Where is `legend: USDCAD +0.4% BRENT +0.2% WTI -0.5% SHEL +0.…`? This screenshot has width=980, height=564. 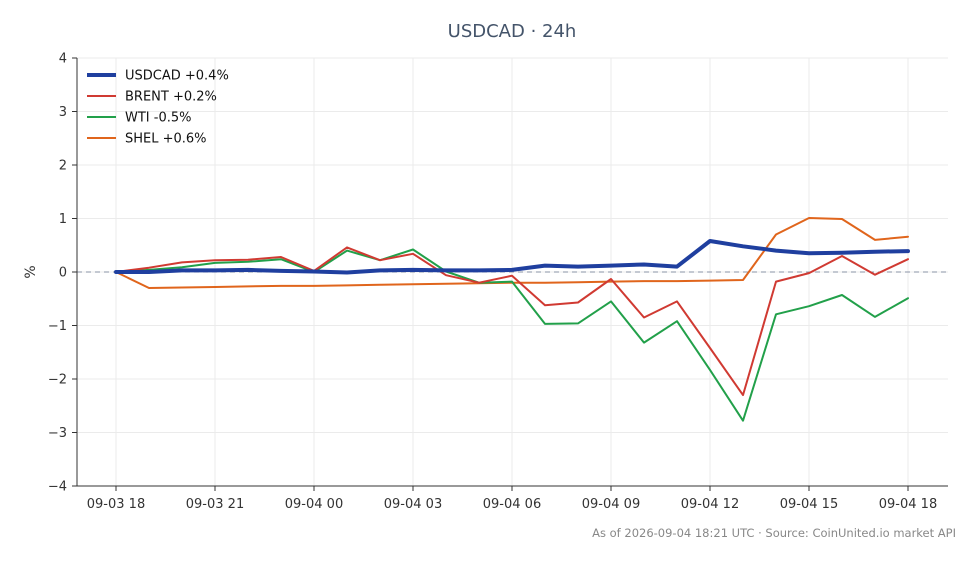
legend: USDCAD +0.4% BRENT +0.2% WTI -0.5% SHEL +0.… is located at coordinates (158, 108).